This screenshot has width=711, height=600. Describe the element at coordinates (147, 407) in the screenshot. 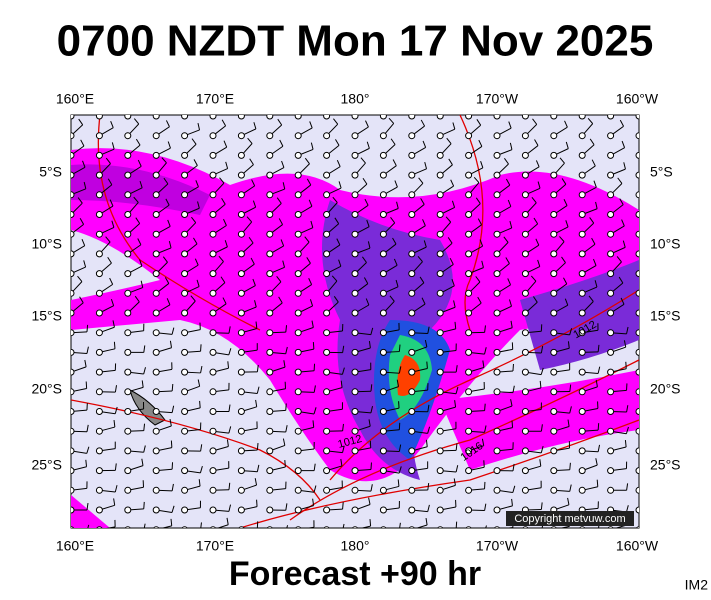

I see `land` at that location.